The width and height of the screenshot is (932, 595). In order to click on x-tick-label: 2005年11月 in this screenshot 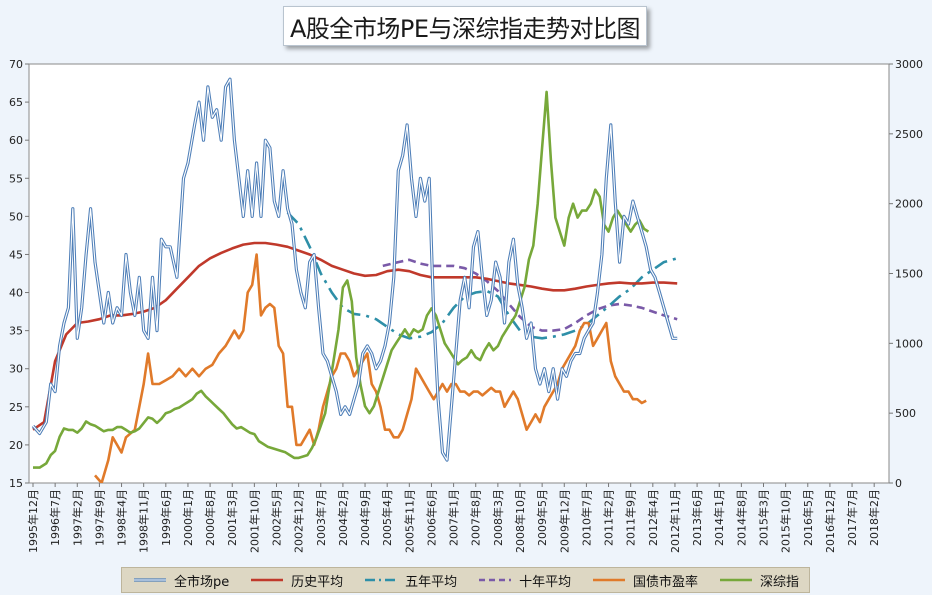, I will do `click(409, 521)`.